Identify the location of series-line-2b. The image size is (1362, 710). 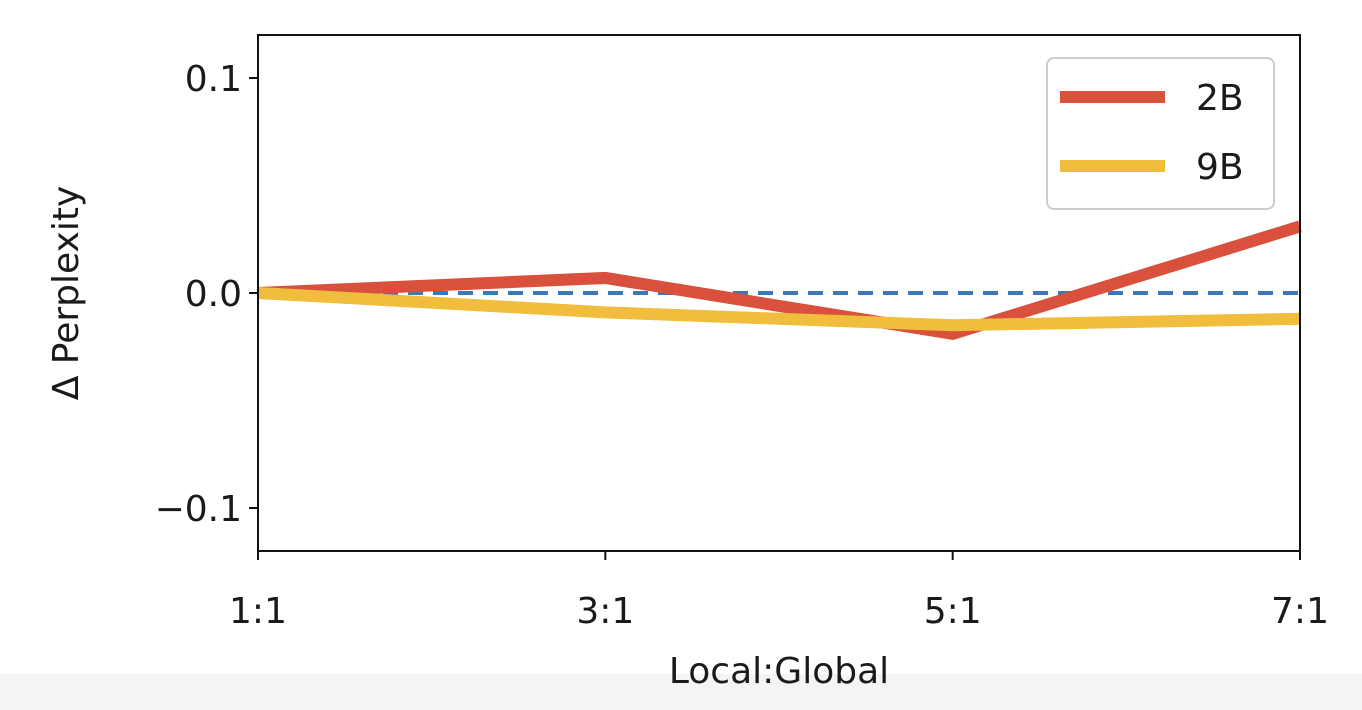
(779, 280).